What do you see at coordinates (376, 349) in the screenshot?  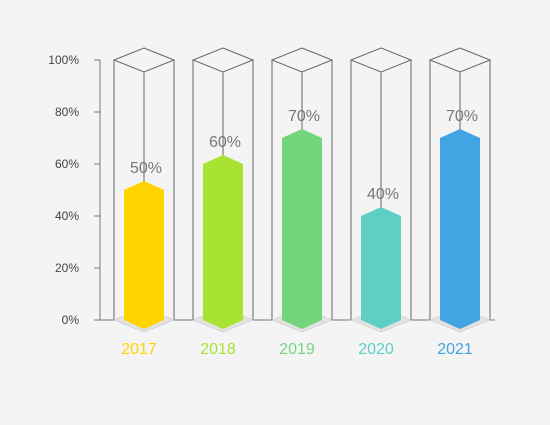 I see `x-category-label: 2020` at bounding box center [376, 349].